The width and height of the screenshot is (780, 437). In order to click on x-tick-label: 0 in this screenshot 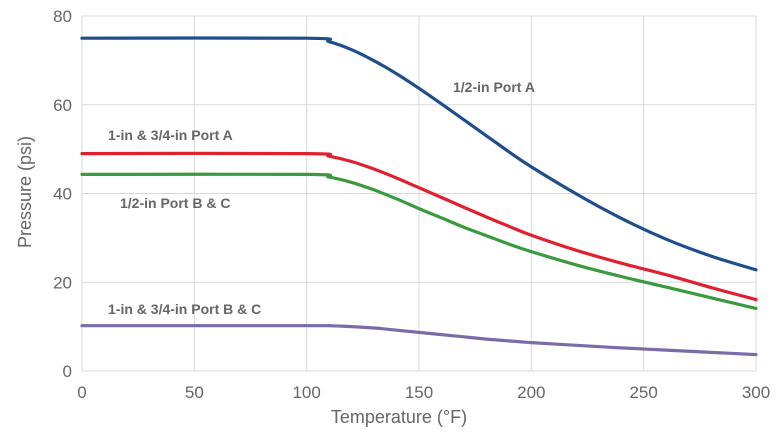, I will do `click(81, 392)`.